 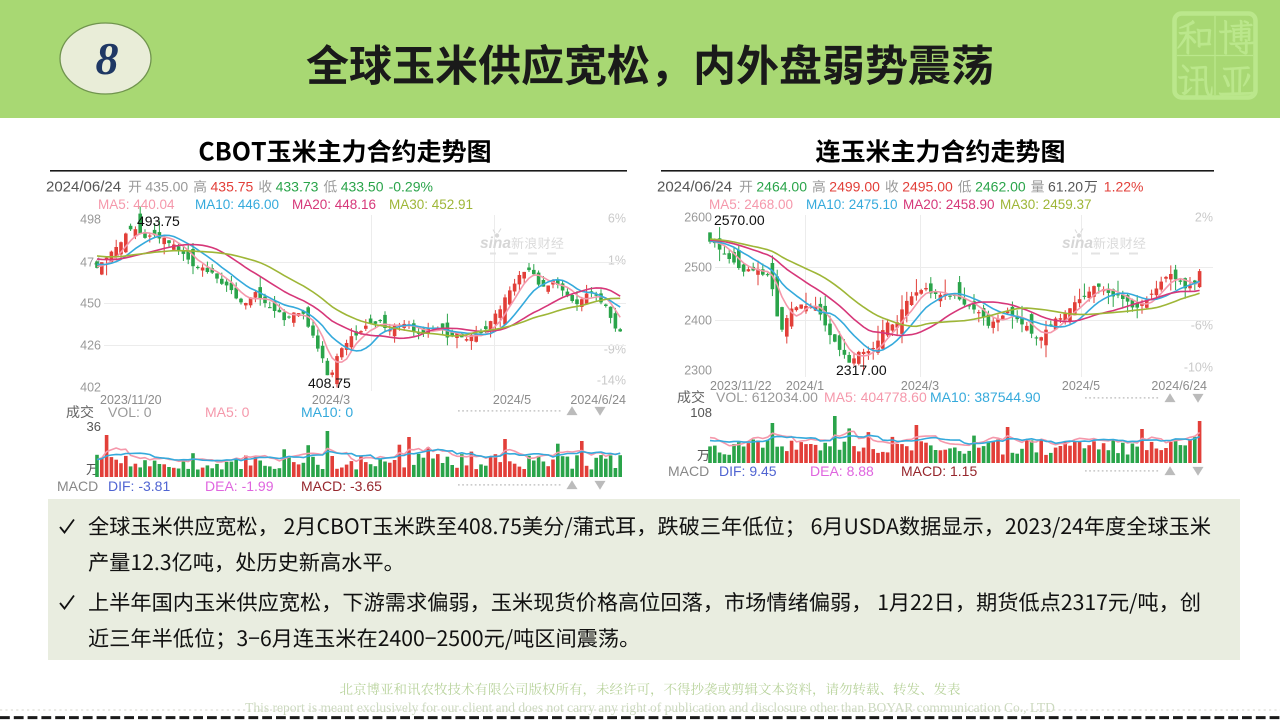 What do you see at coordinates (617, 261) in the screenshot?
I see `svg-text: 1%` at bounding box center [617, 261].